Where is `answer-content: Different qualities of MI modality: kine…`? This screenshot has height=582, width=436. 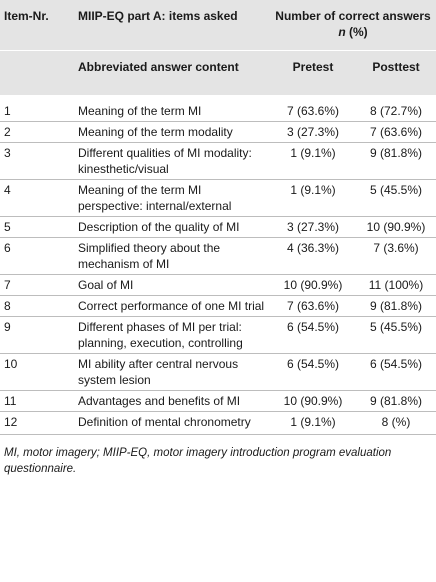 answer-content: Different qualities of MI modality: kine… is located at coordinates (172, 161).